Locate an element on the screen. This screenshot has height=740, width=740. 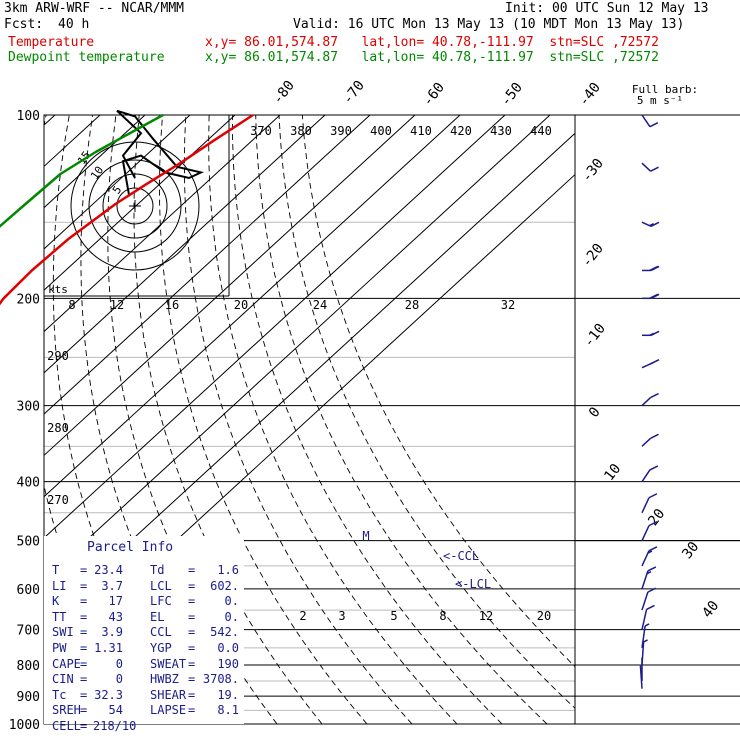
theta-label: 380 is located at coordinates (301, 131).